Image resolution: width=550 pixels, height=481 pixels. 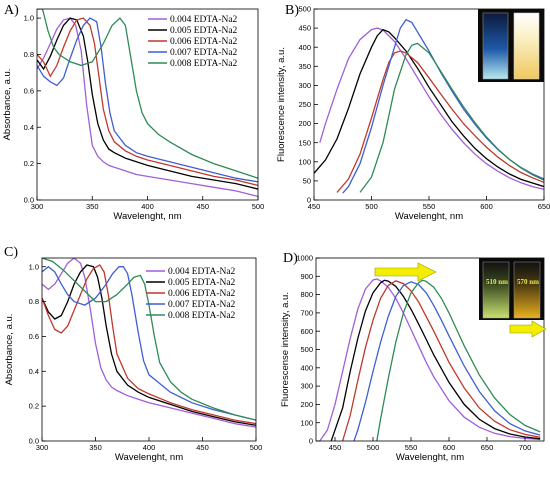 What do you see at coordinates (526, 46) in the screenshot?
I see `vial-yellow` at bounding box center [526, 46].